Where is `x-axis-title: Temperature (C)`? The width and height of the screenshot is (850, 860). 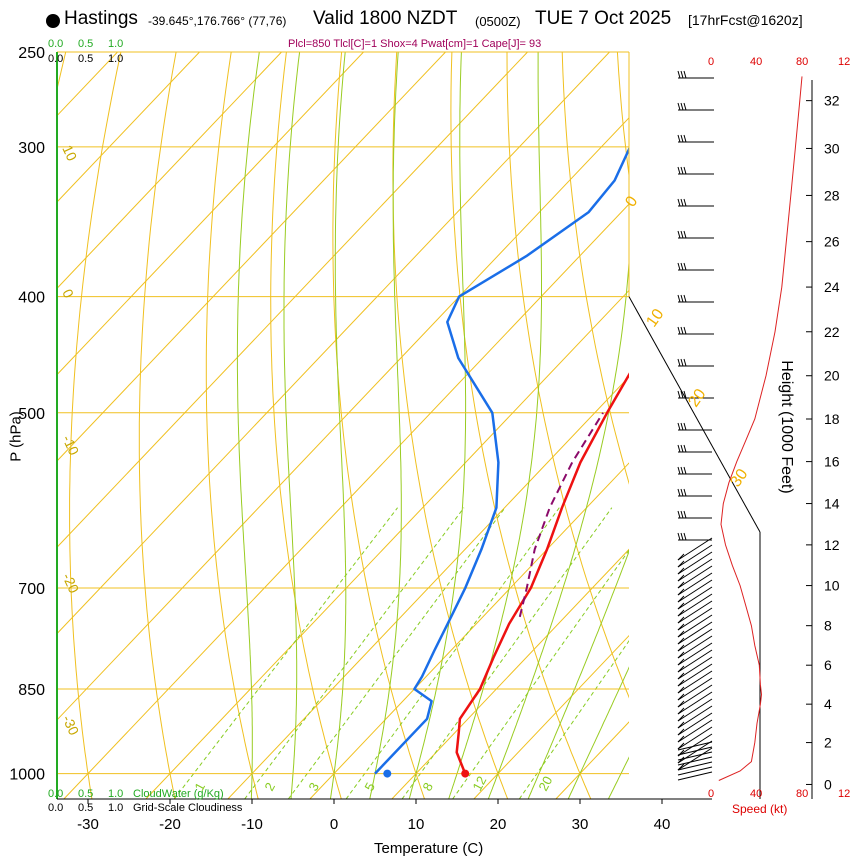
x-axis-title: Temperature (C) is located at coordinates (429, 848).